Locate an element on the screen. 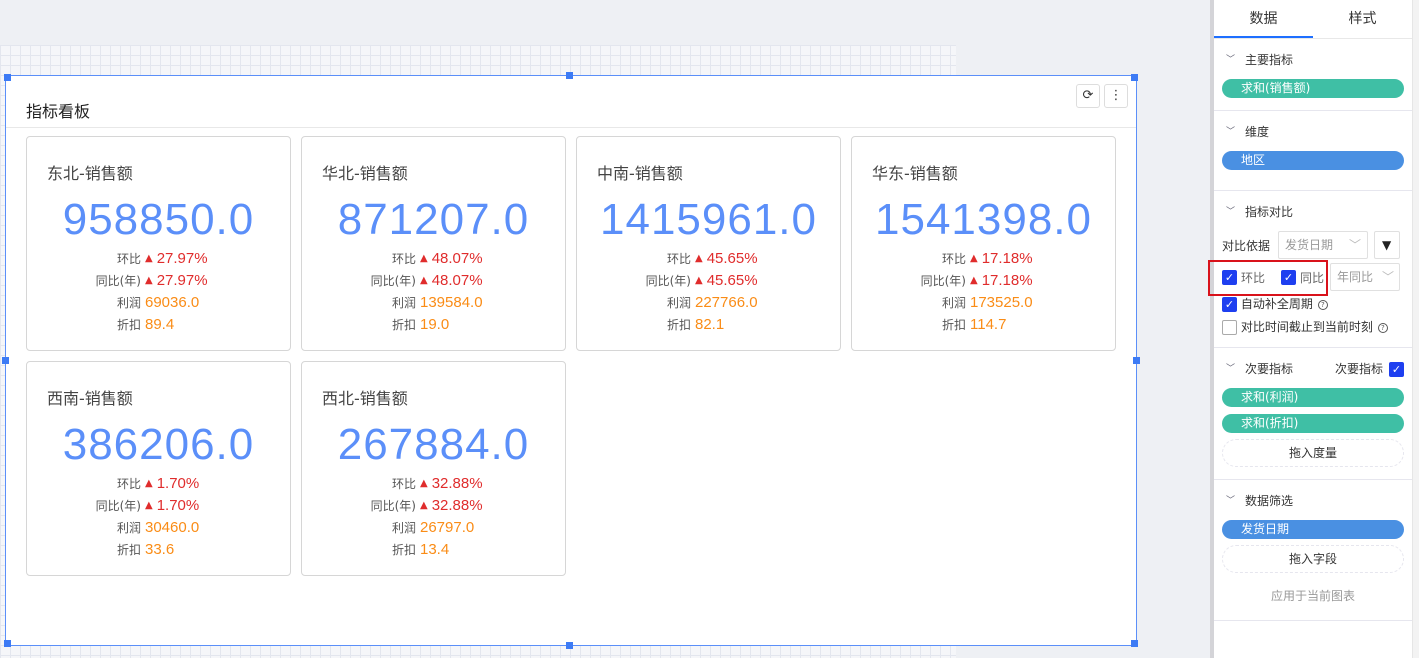 This screenshot has width=1419, height=658. card-title: 中南-销售额 is located at coordinates (640, 173).